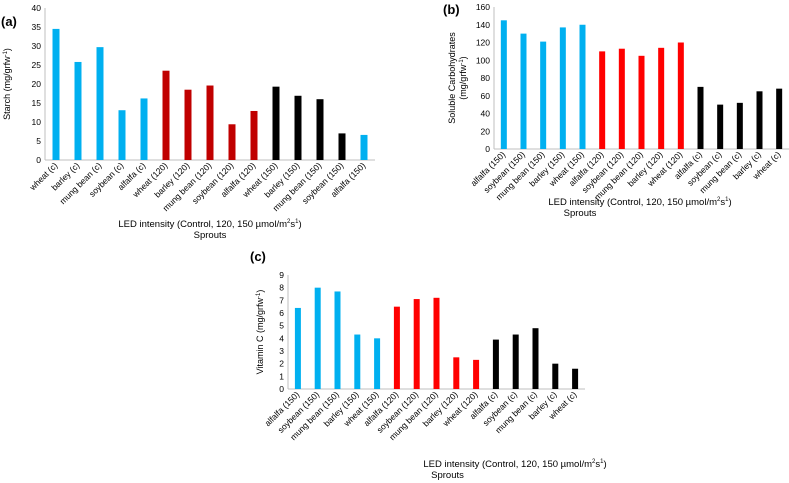  What do you see at coordinates (730, 203) in the screenshot?
I see `chart-b-xlabel-end: )` at bounding box center [730, 203].